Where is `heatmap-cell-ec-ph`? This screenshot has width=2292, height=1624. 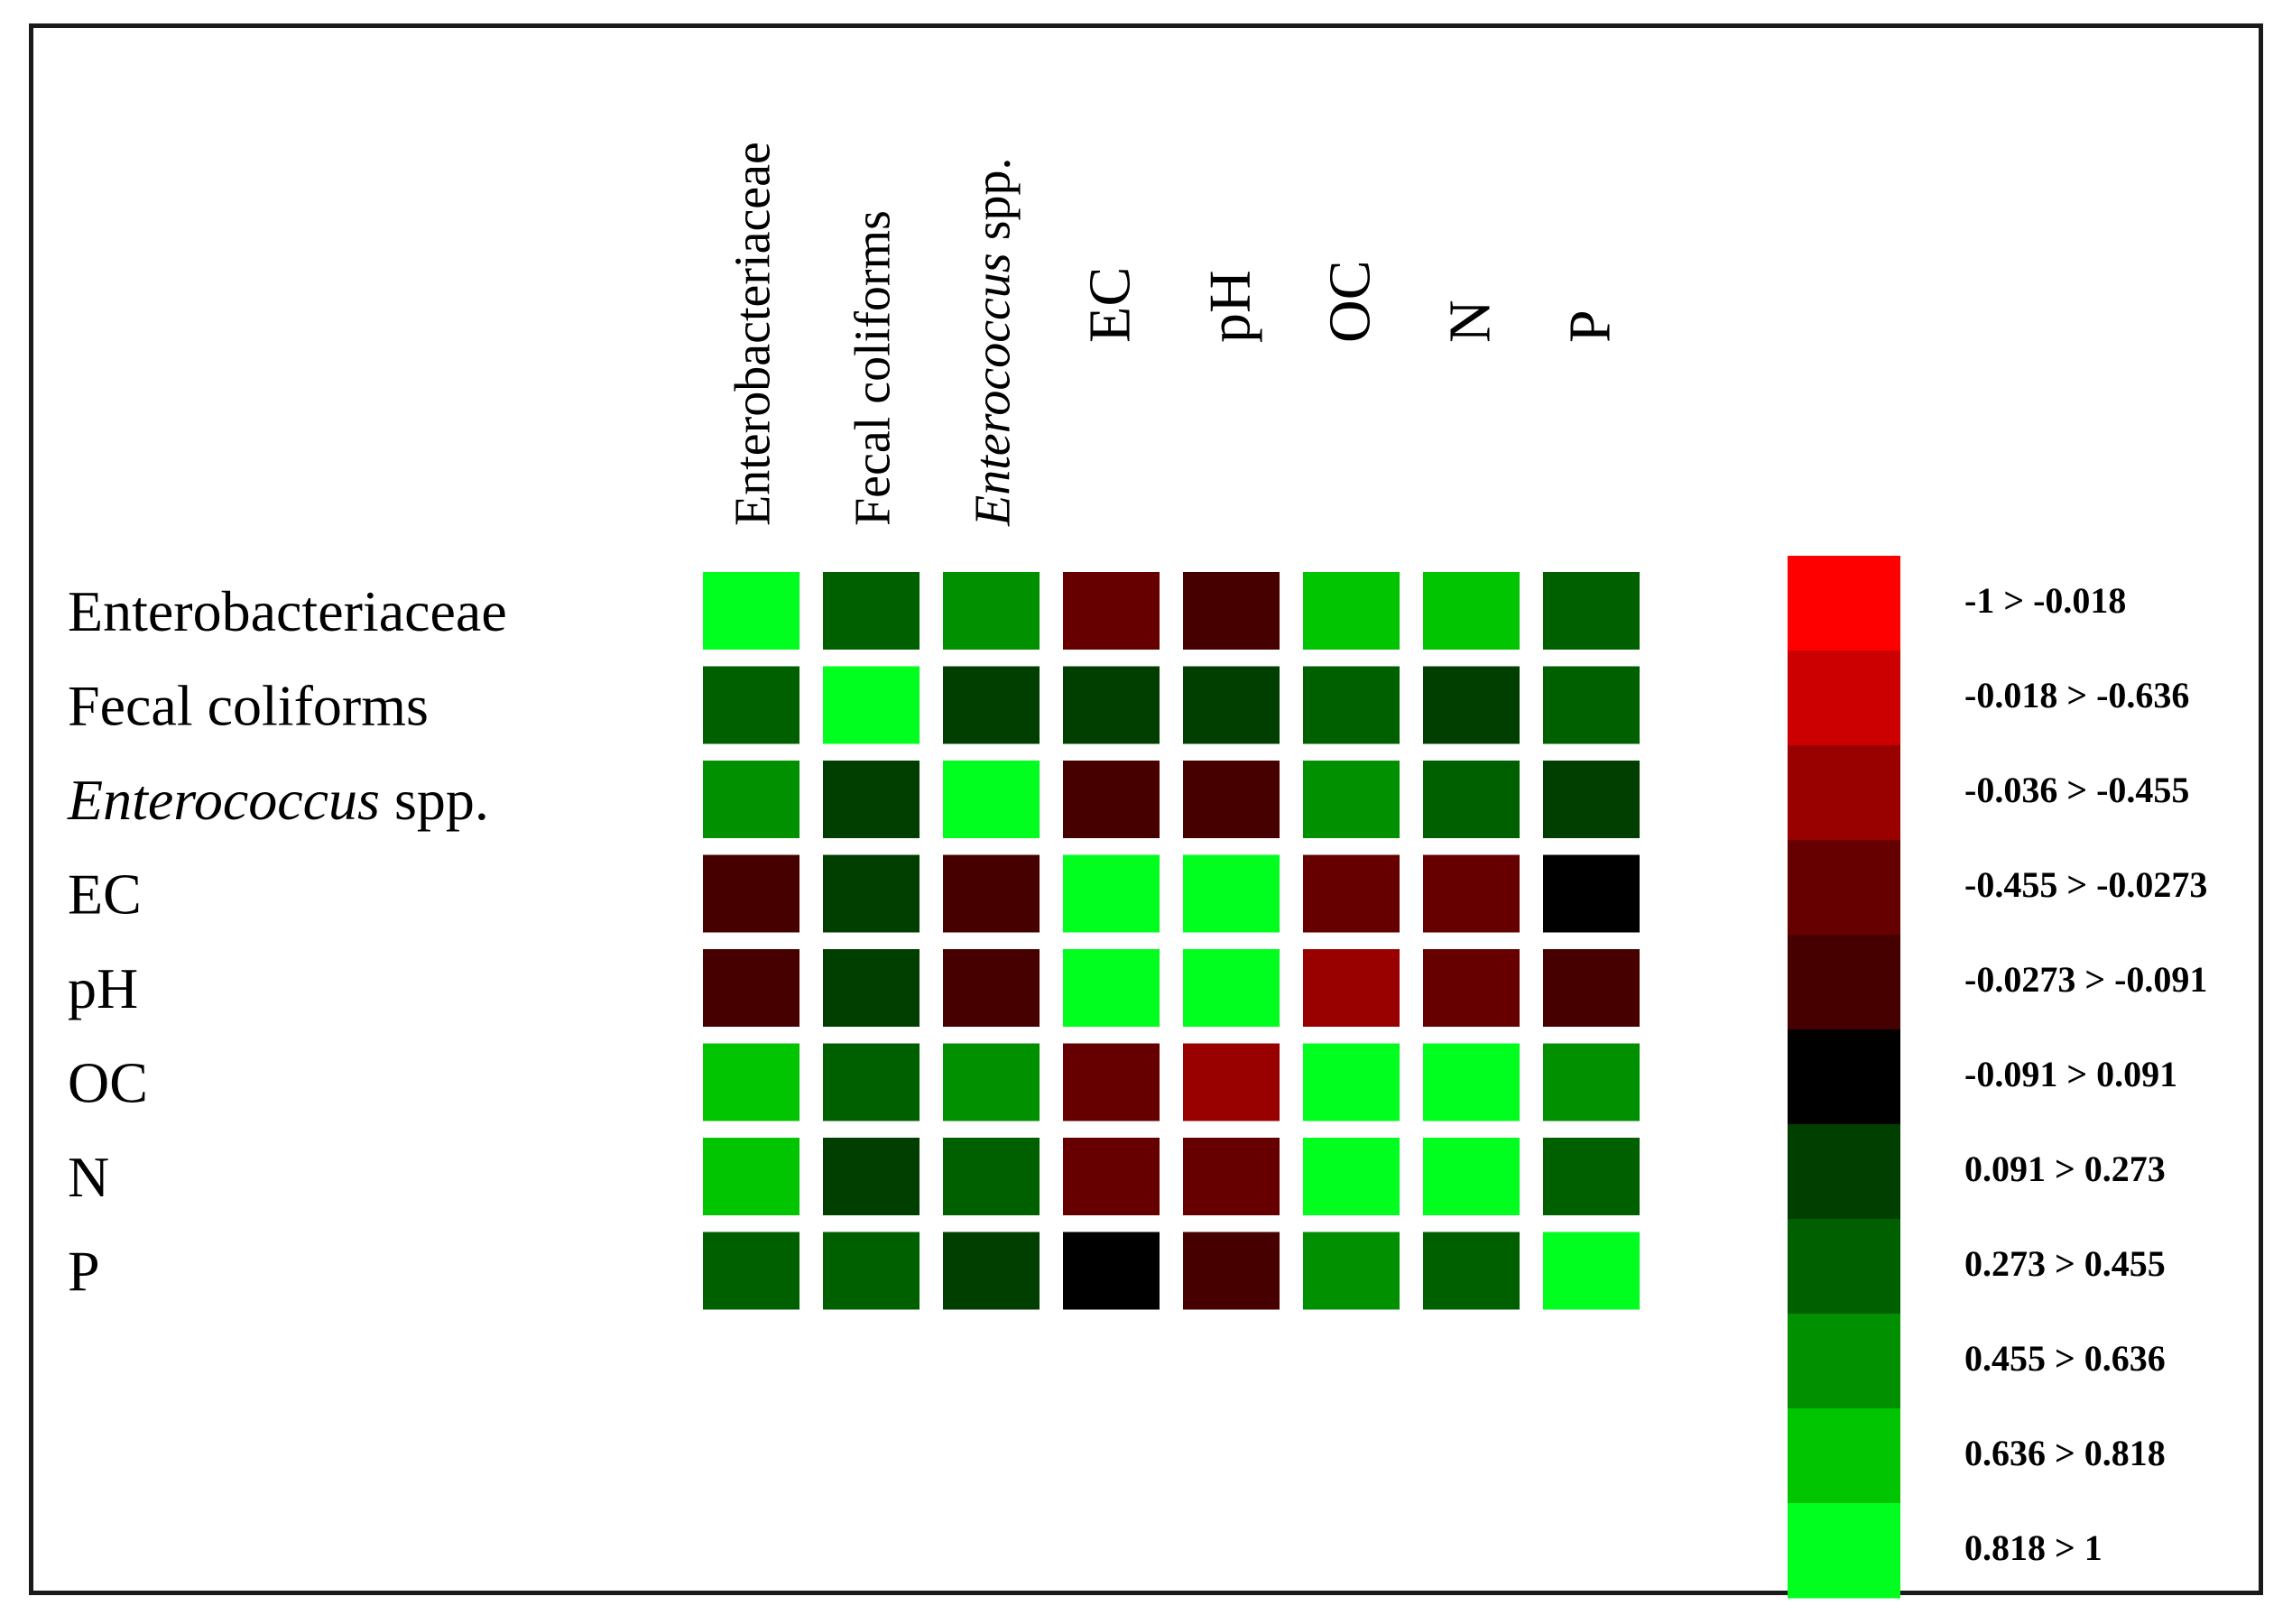
heatmap-cell-ec-ph is located at coordinates (1231, 894).